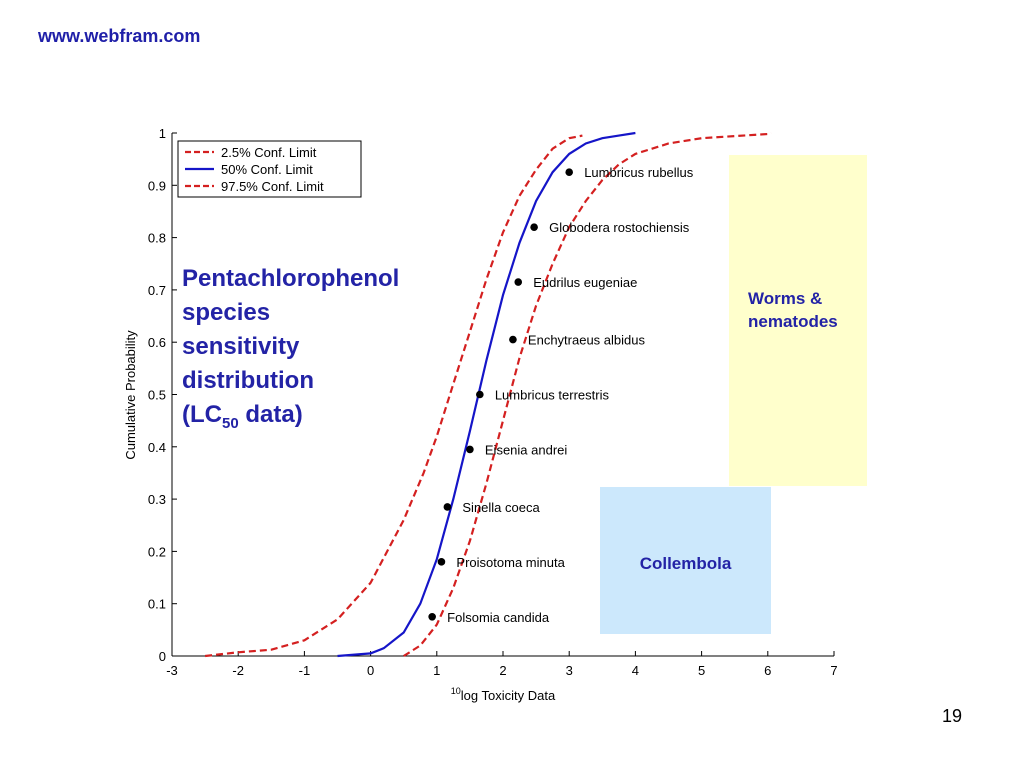  I want to click on legend-label: 50% Conf. Limit, so click(267, 169).